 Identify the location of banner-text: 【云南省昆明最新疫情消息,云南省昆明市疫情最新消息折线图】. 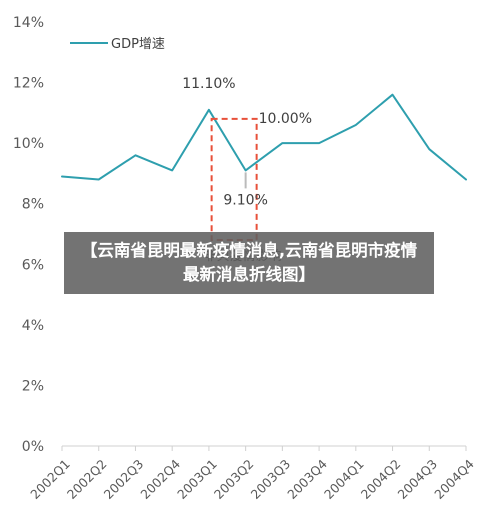
(249, 262).